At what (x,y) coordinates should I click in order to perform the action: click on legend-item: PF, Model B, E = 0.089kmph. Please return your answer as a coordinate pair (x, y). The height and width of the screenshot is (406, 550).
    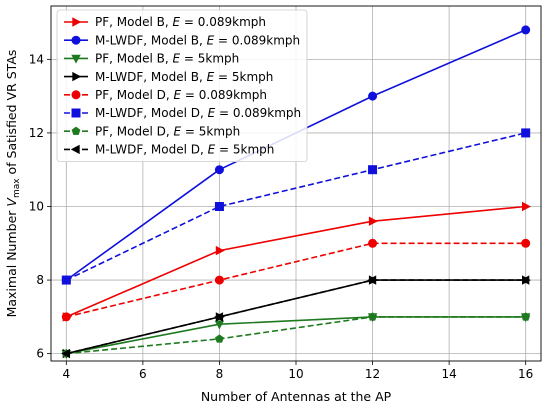
    Looking at the image, I should click on (165, 22).